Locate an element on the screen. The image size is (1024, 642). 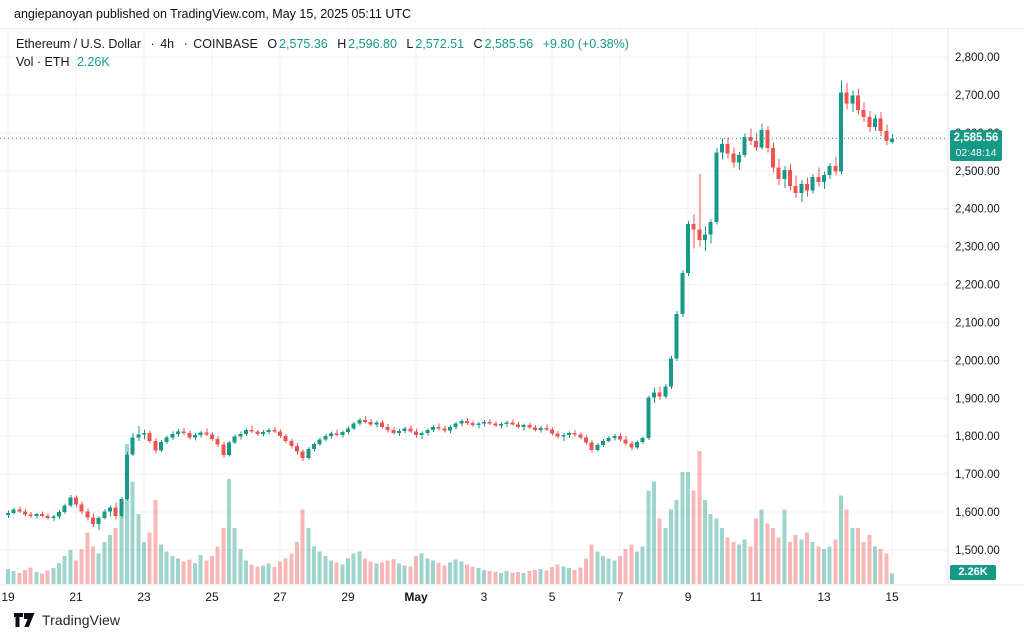
price-axis-label: 2,800.00 is located at coordinates (977, 58).